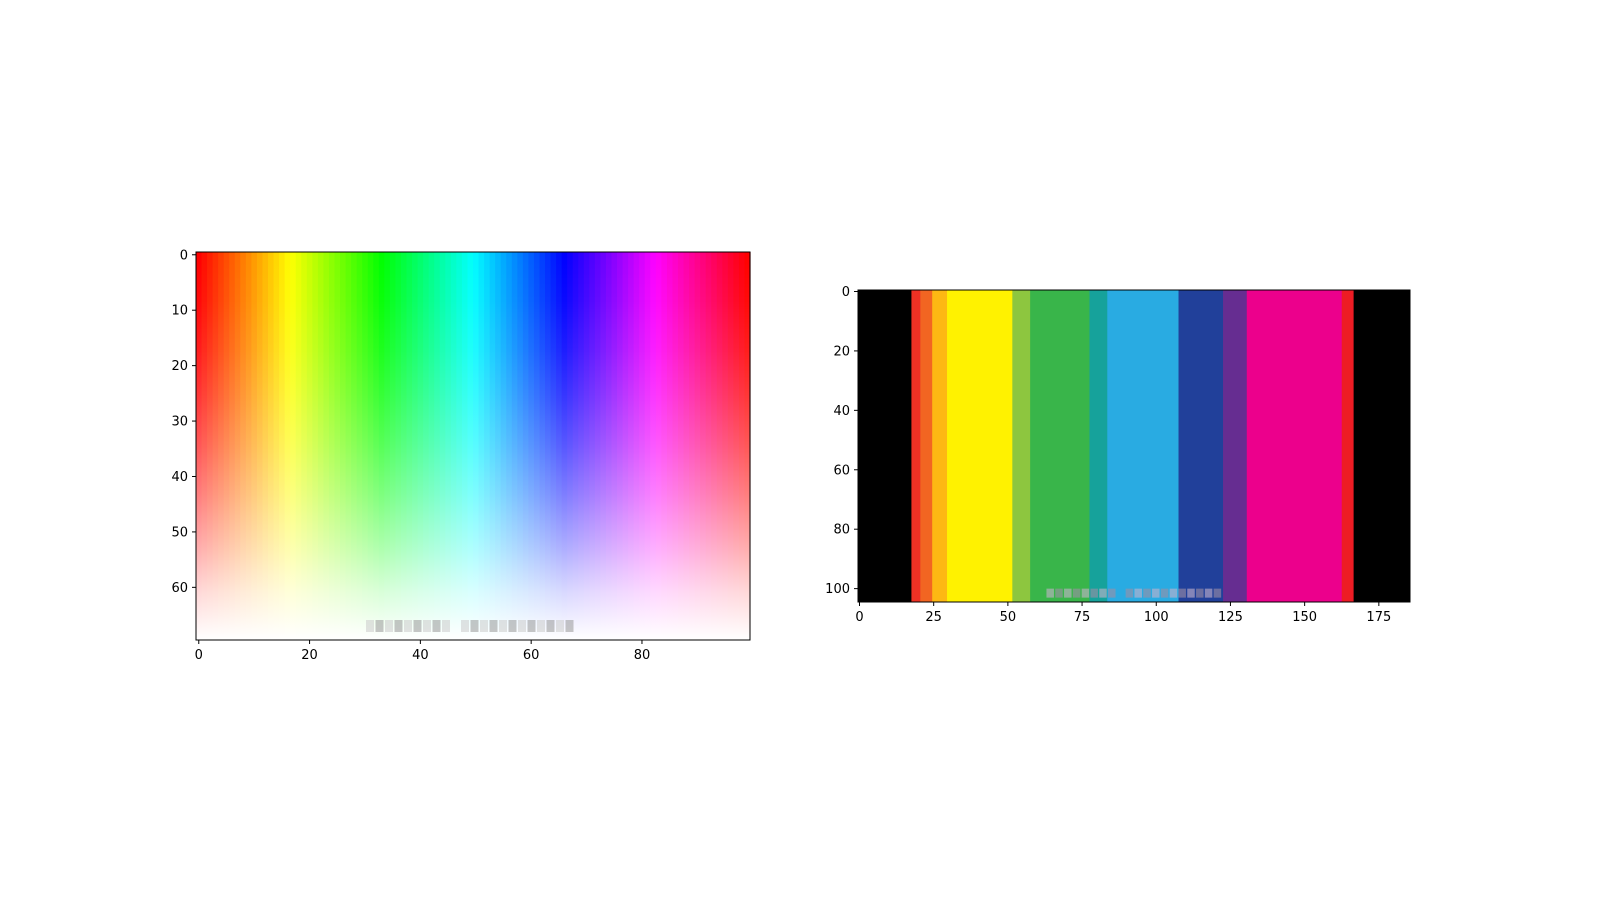 This screenshot has width=1600, height=900. I want to click on x-tick-label: 150, so click(1304, 617).